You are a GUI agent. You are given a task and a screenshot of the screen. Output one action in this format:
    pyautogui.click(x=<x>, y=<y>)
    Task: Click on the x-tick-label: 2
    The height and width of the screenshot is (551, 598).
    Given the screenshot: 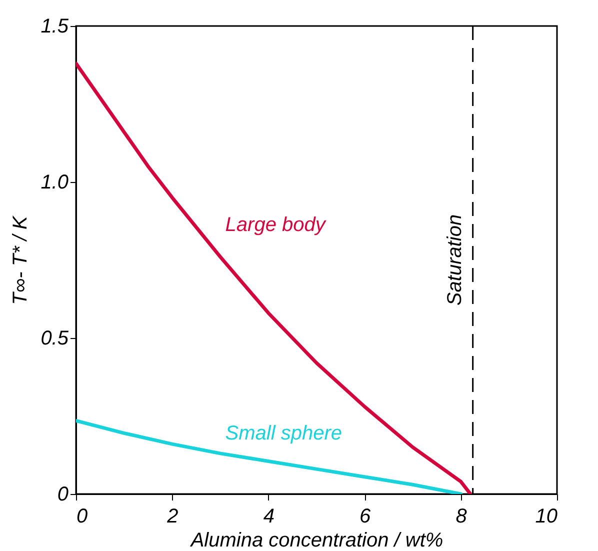 What is the action you would take?
    pyautogui.click(x=172, y=517)
    